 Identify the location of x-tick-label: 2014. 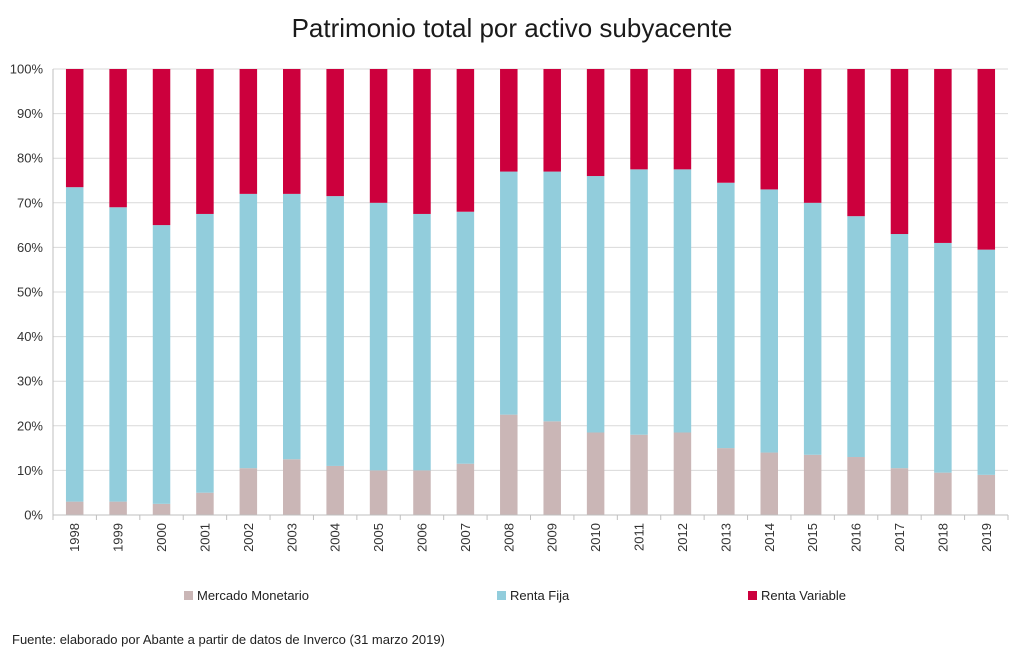
(769, 537).